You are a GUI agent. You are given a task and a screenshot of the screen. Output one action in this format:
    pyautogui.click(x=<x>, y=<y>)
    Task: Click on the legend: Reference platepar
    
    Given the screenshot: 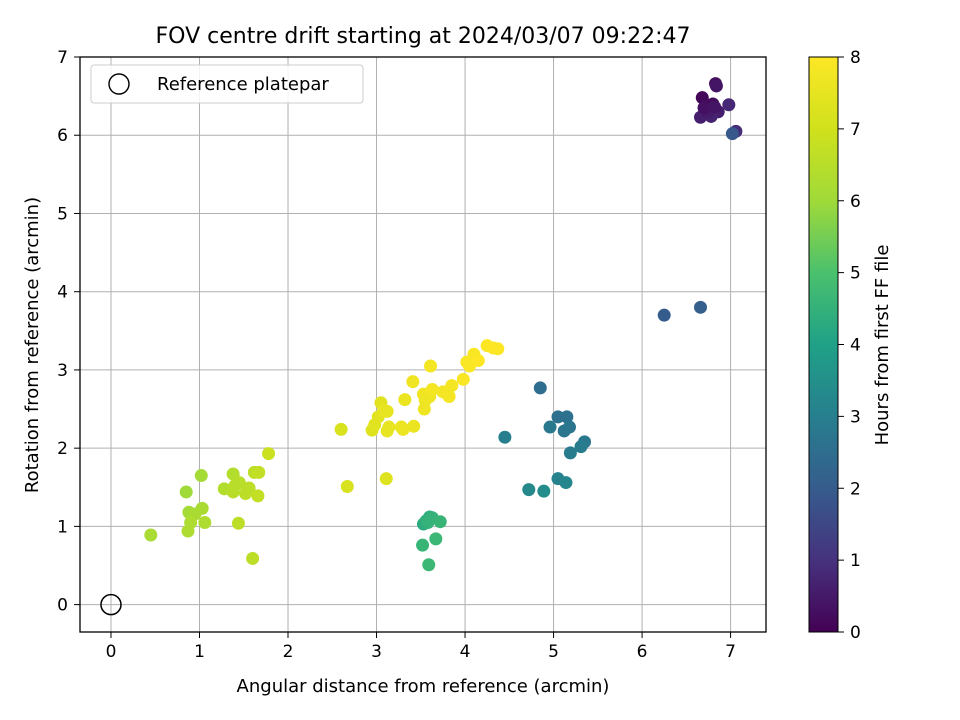 What is the action you would take?
    pyautogui.click(x=227, y=84)
    